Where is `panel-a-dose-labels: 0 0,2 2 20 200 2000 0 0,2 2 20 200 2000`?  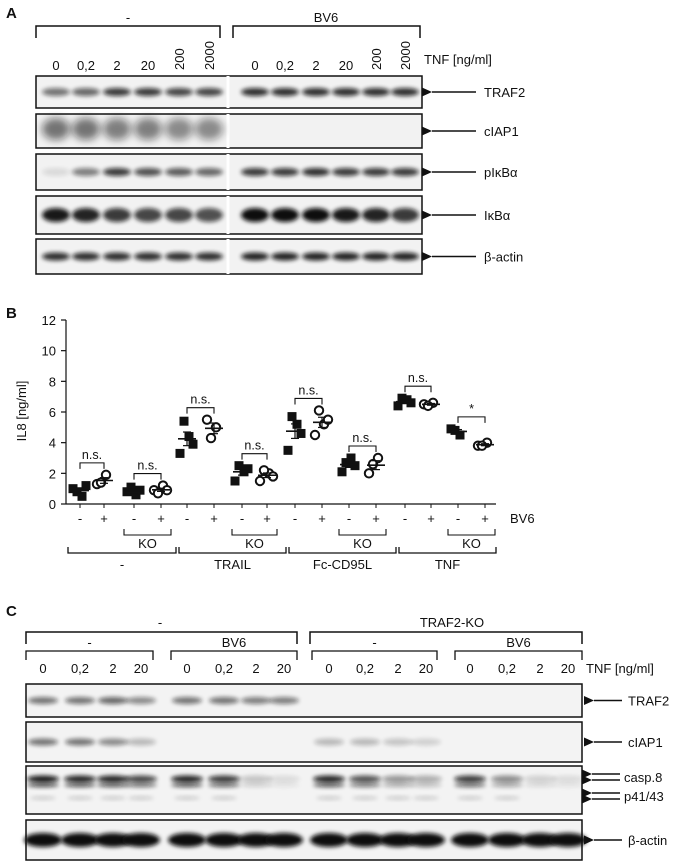 panel-a-dose-labels: 0 0,2 2 20 200 2000 0 0,2 2 20 200 2000 is located at coordinates (232, 57).